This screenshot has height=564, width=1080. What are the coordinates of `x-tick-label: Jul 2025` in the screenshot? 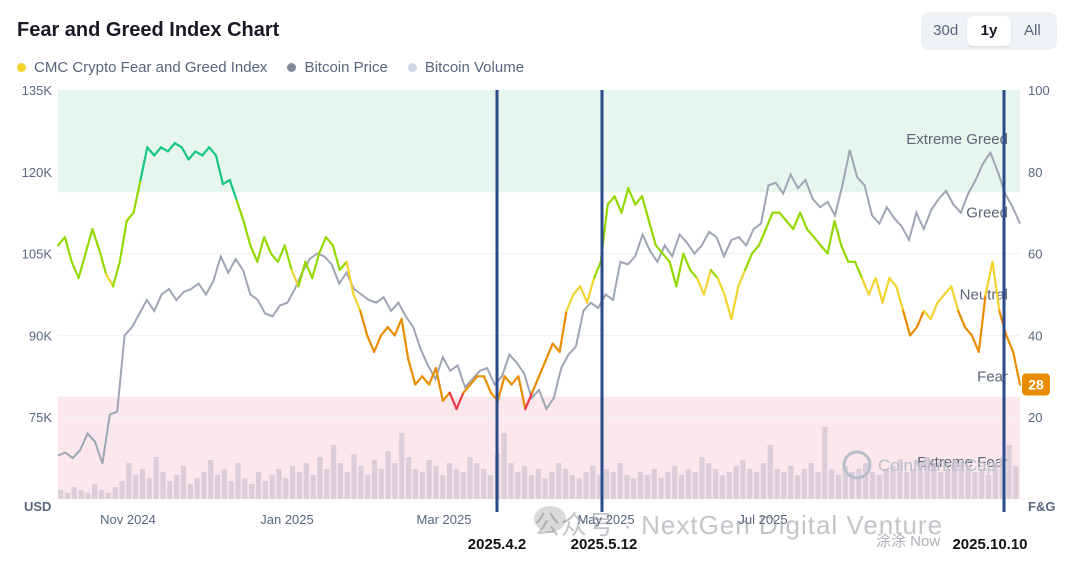 It's located at (762, 519).